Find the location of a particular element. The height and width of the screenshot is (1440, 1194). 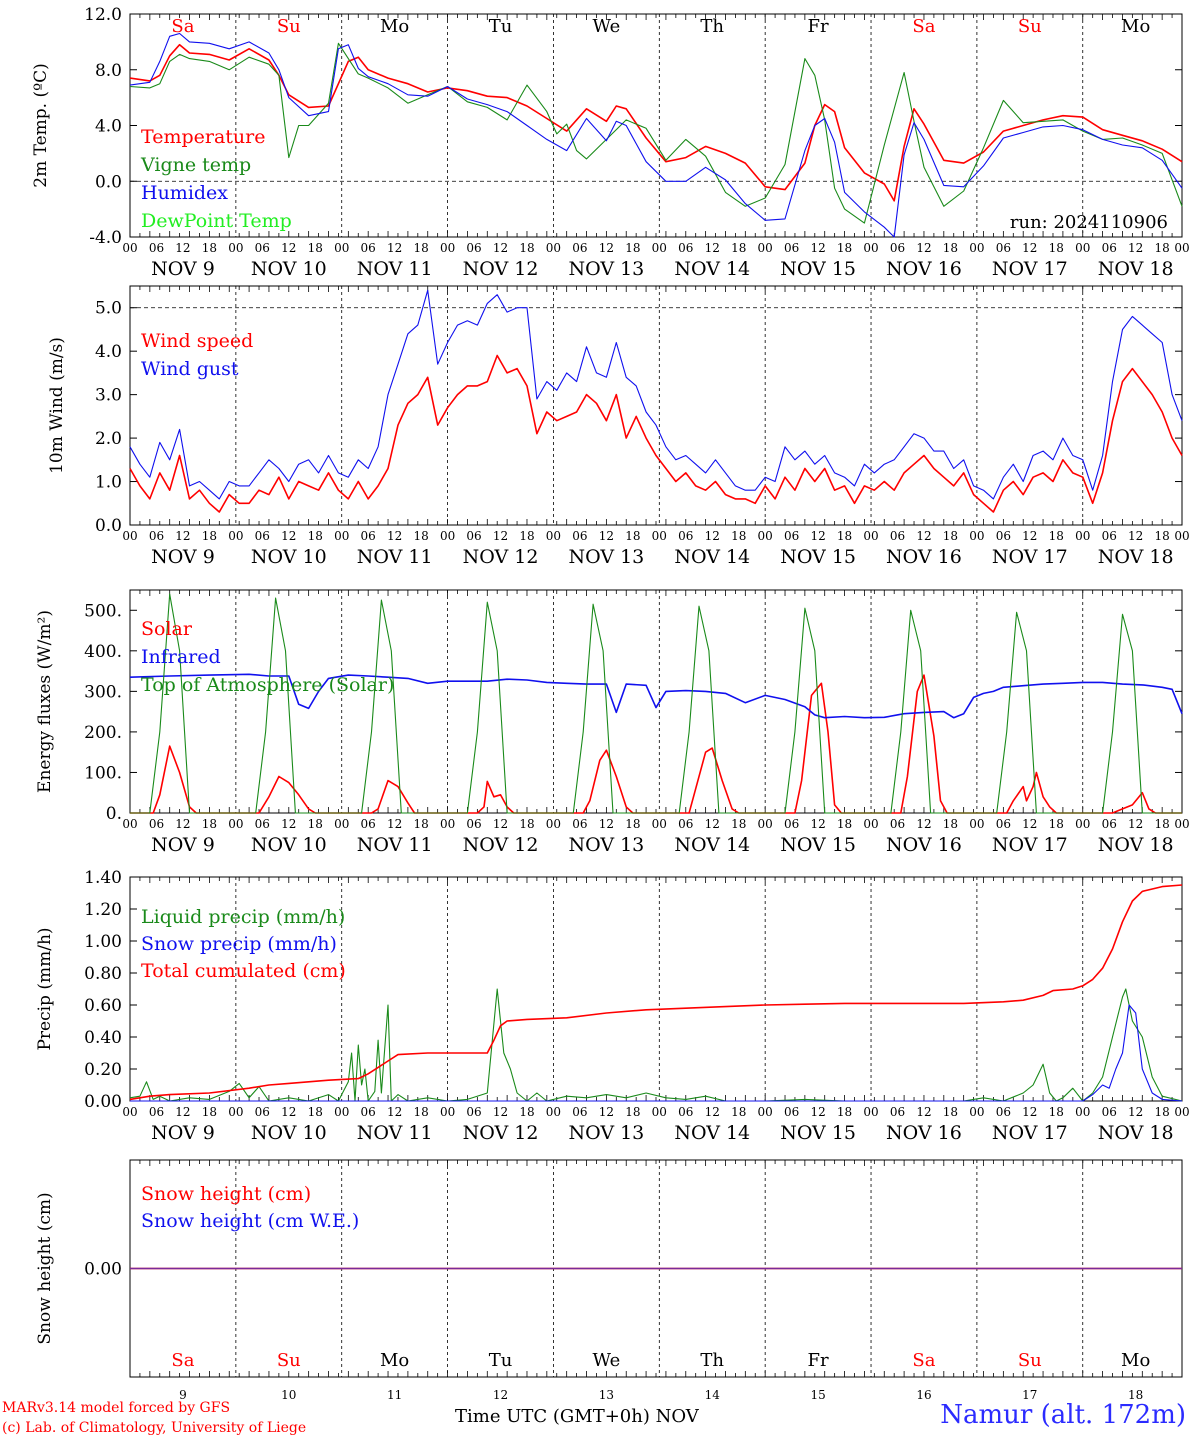

legend-entry: Total cumulated (cm) is located at coordinates (243, 971).